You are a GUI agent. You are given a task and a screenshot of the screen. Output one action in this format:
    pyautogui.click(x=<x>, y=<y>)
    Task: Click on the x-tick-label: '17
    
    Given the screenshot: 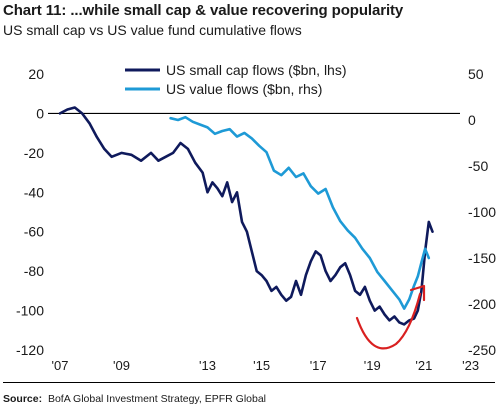 What is the action you would take?
    pyautogui.click(x=318, y=365)
    